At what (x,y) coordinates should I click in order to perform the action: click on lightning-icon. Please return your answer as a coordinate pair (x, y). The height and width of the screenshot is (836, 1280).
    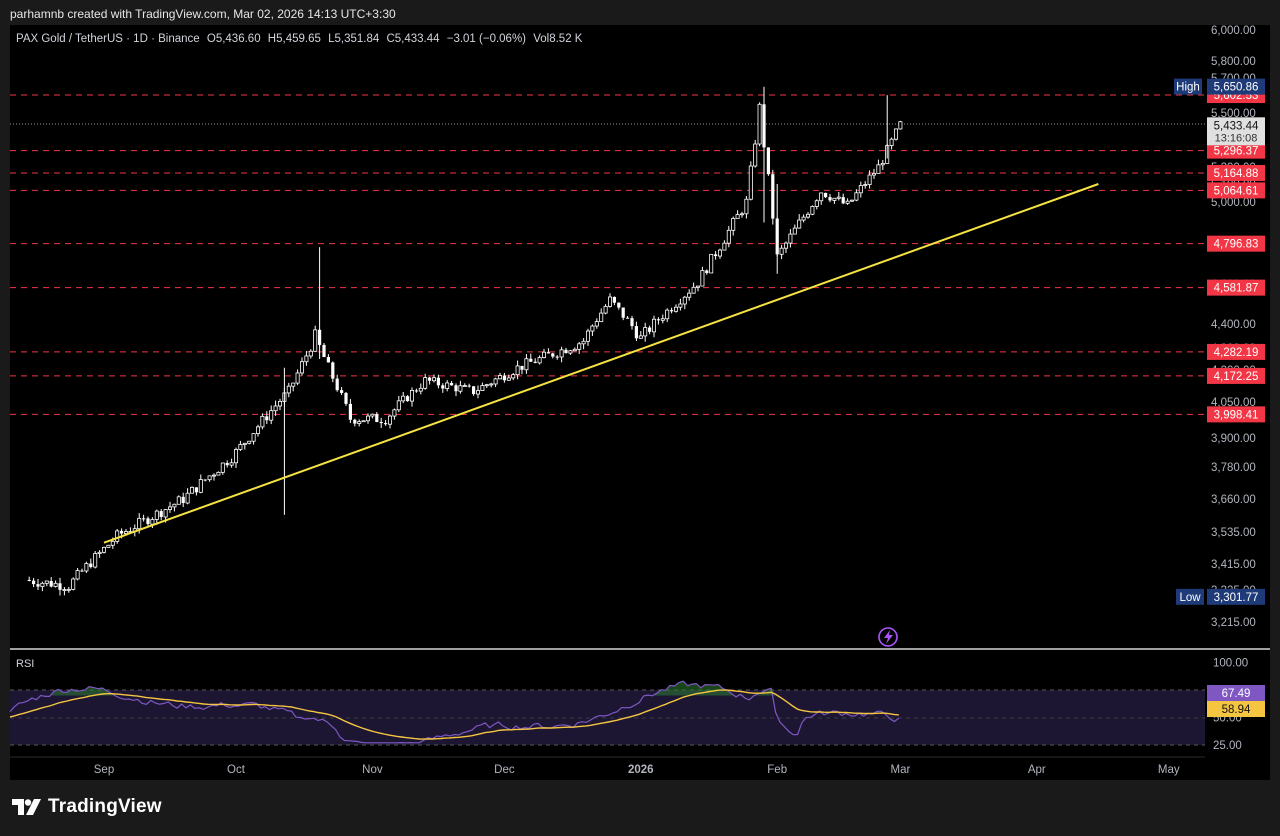
    Looking at the image, I should click on (888, 637).